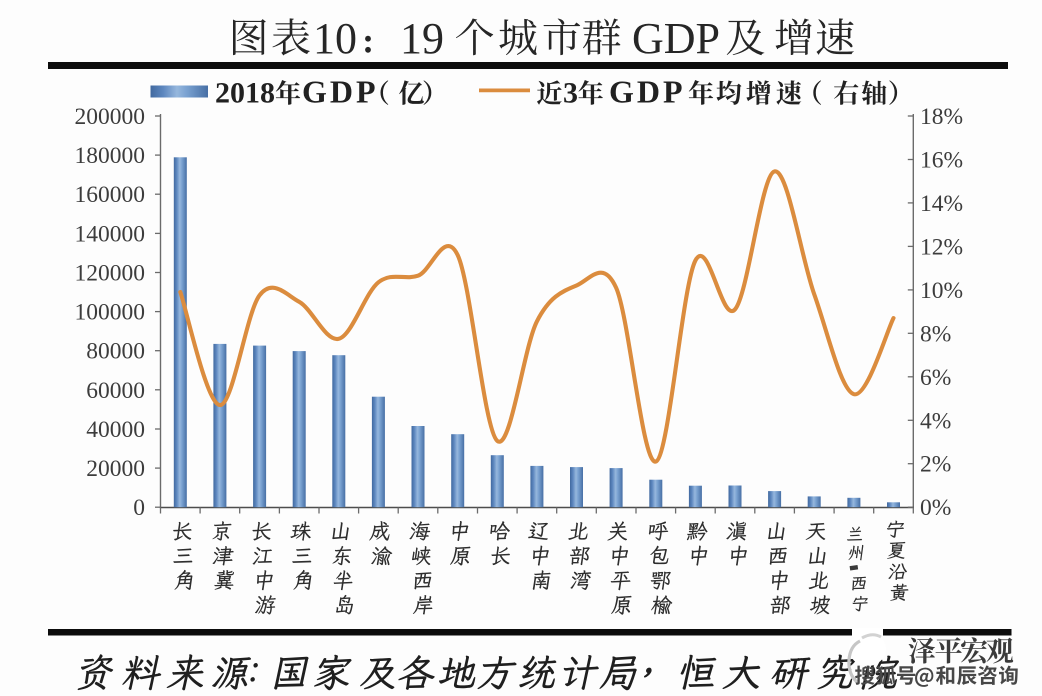 The image size is (1042, 696). I want to click on svg-text: 0, so click(139, 508).